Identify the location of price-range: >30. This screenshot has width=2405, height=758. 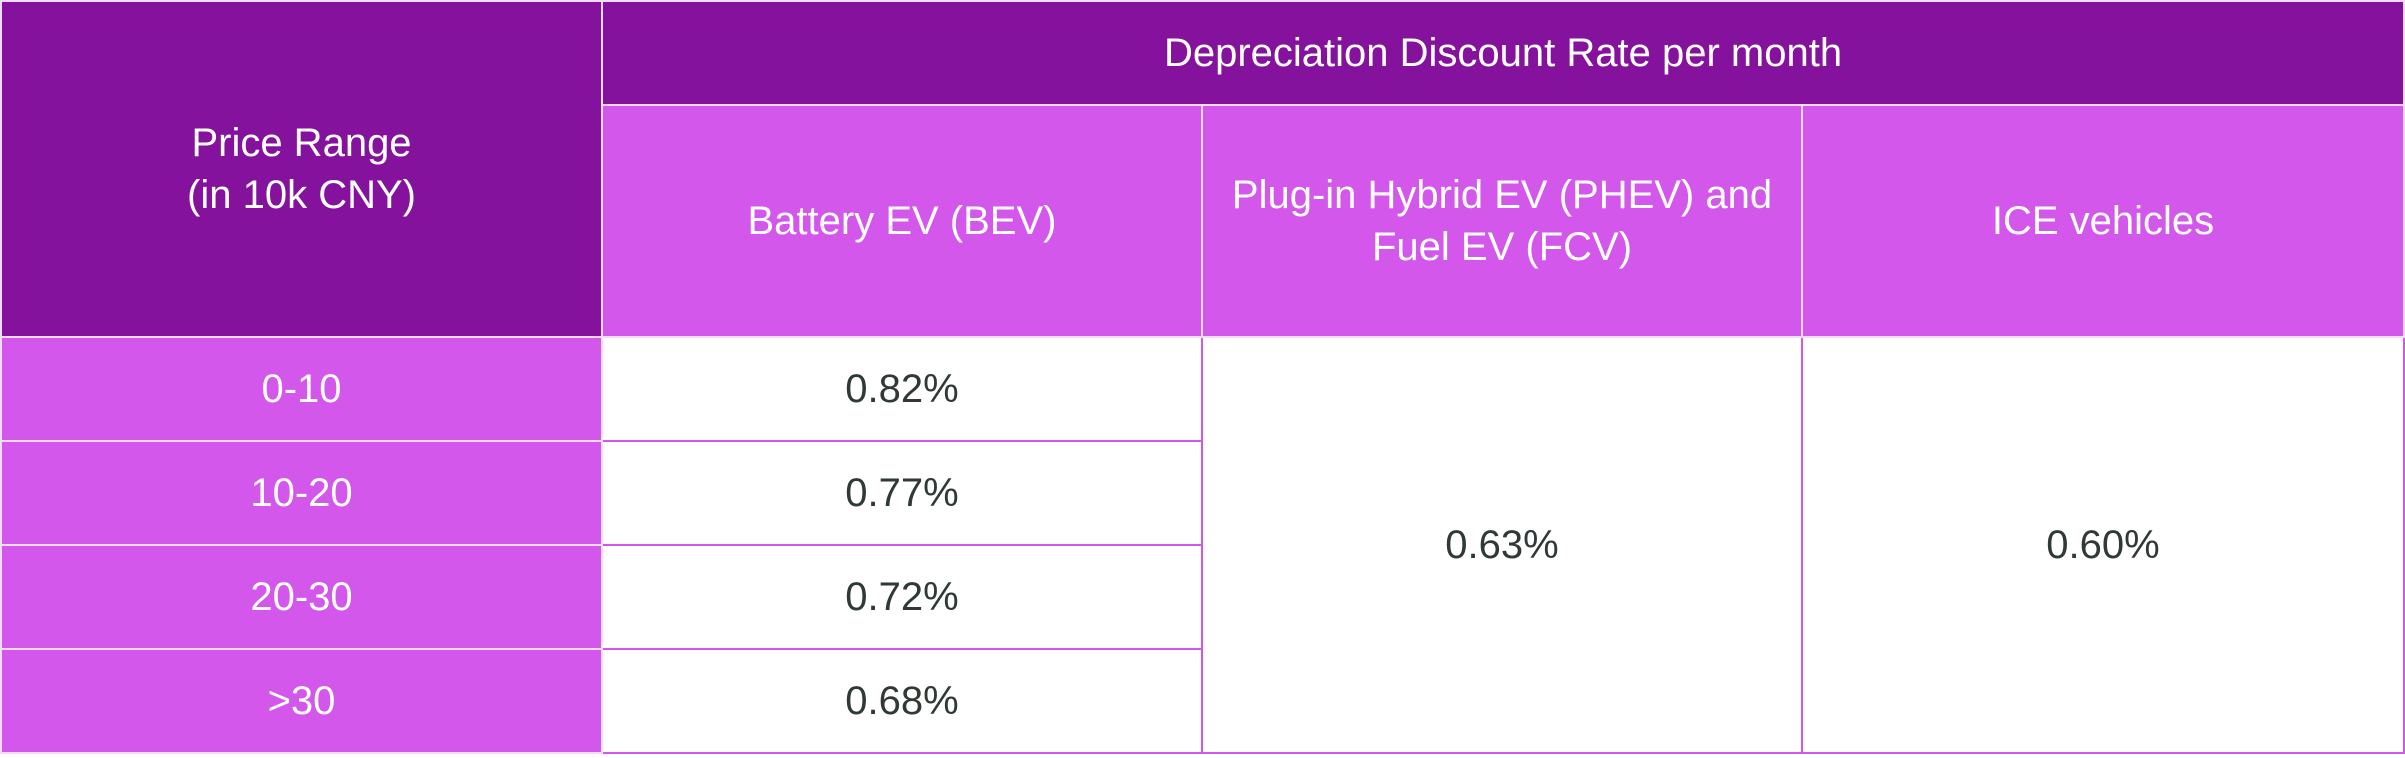
(301, 701).